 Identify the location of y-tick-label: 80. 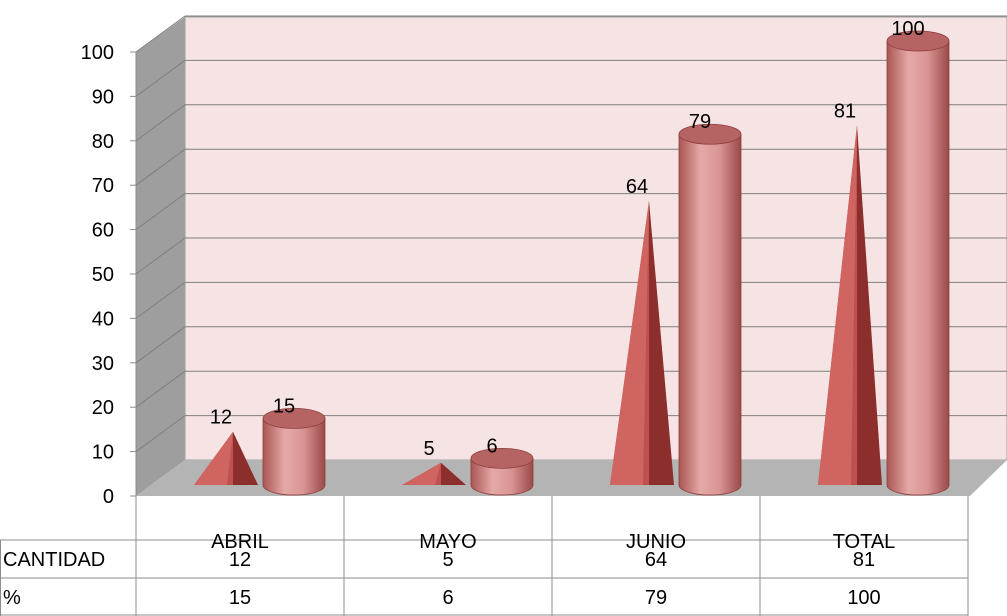
(103, 142).